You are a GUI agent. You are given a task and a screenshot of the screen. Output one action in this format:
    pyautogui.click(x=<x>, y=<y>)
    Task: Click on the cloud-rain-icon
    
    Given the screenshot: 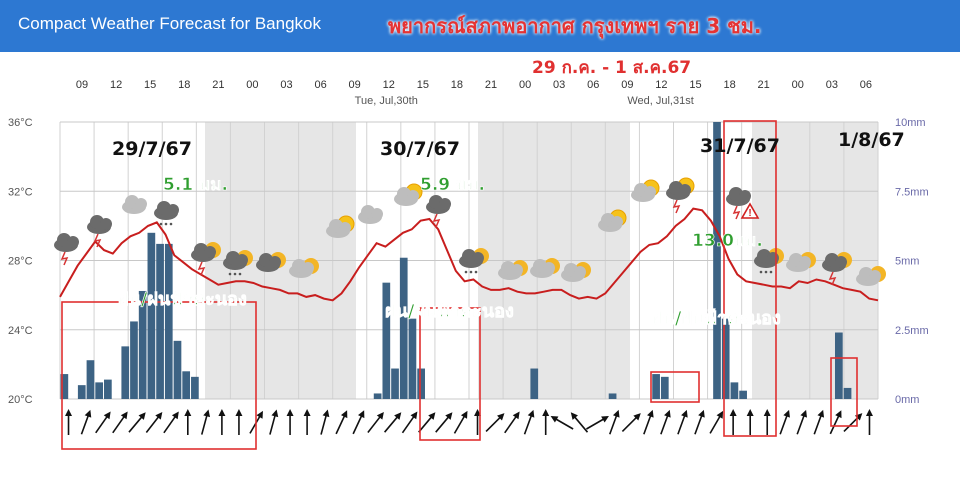 What is the action you would take?
    pyautogui.click(x=166, y=213)
    